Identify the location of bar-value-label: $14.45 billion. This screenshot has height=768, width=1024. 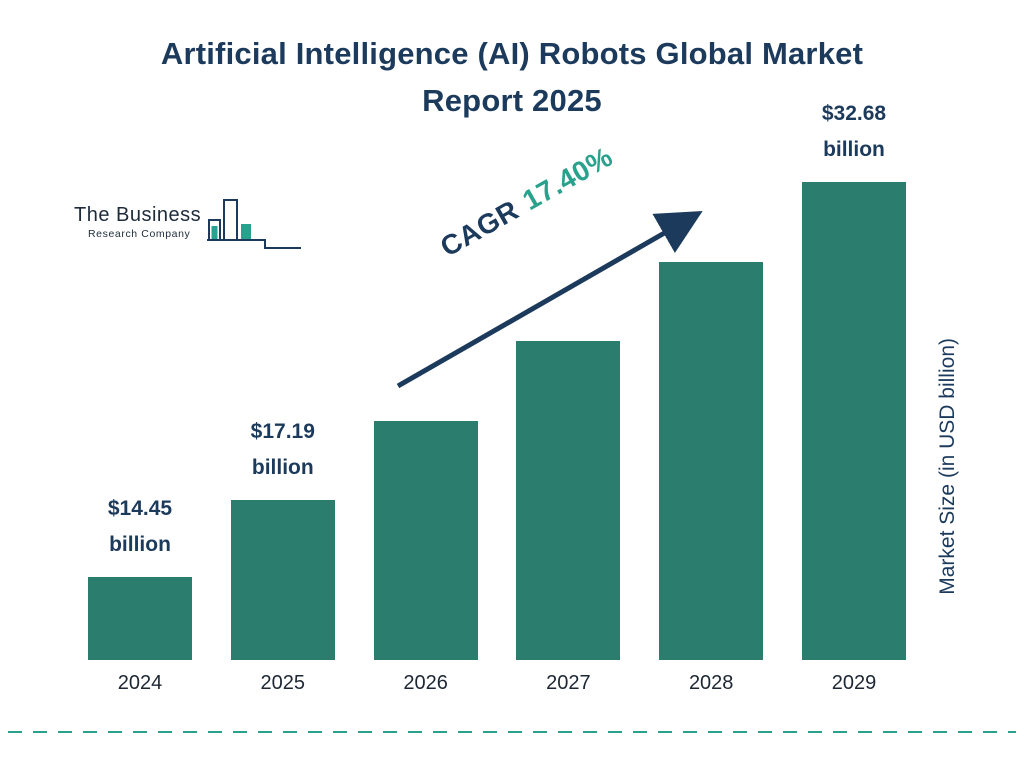
(140, 526).